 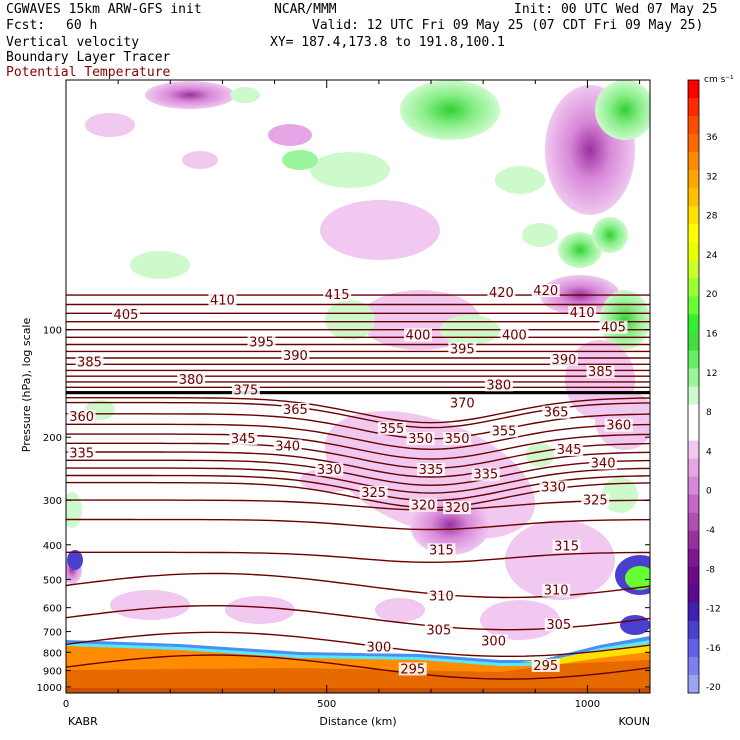 I want to click on theta-label: 365, so click(x=295, y=410).